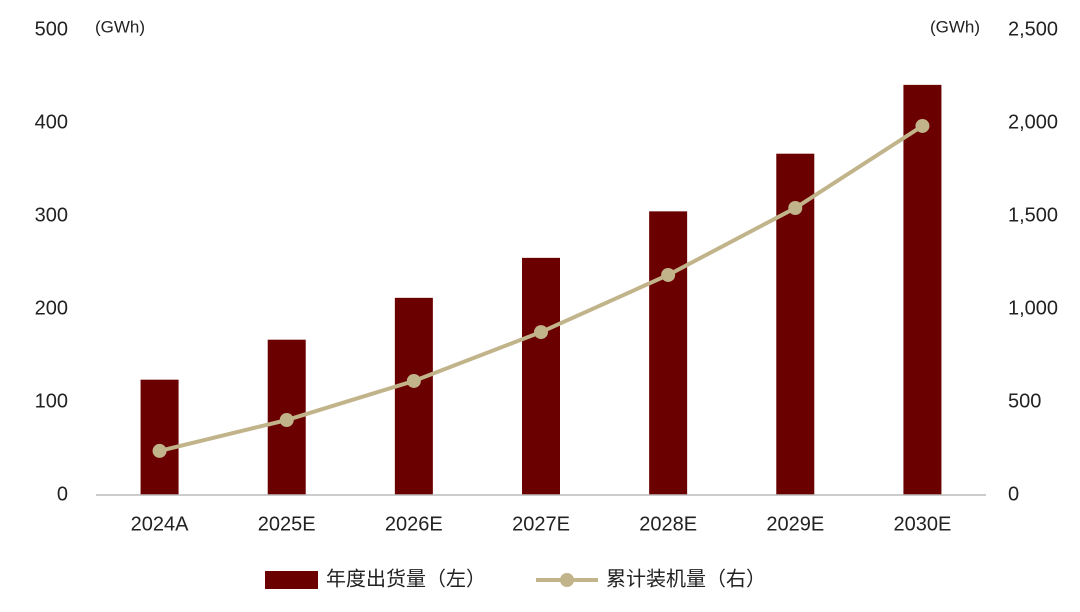  I want to click on y-tick-label: 400, so click(51, 122).